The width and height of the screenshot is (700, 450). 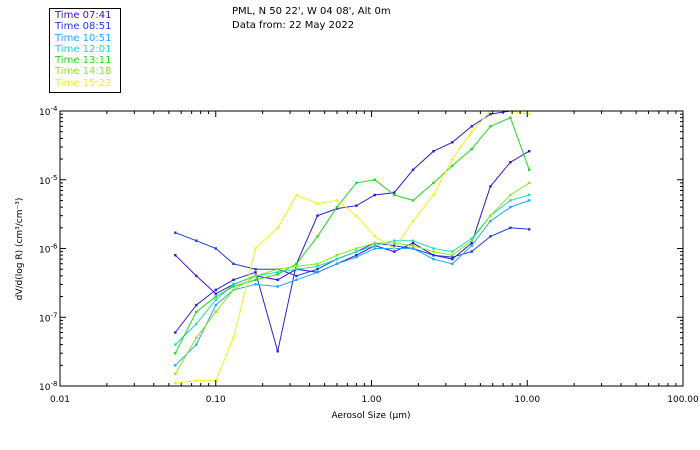 What do you see at coordinates (83, 61) in the screenshot?
I see `legend-entry: Time 13:11` at bounding box center [83, 61].